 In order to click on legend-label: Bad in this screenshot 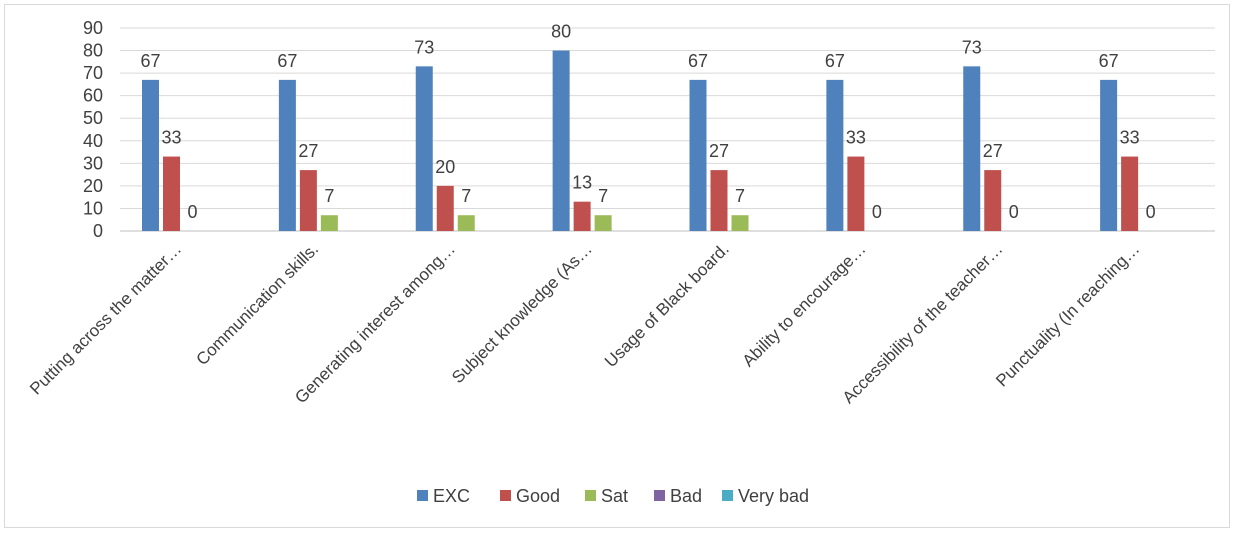, I will do `click(686, 496)`.